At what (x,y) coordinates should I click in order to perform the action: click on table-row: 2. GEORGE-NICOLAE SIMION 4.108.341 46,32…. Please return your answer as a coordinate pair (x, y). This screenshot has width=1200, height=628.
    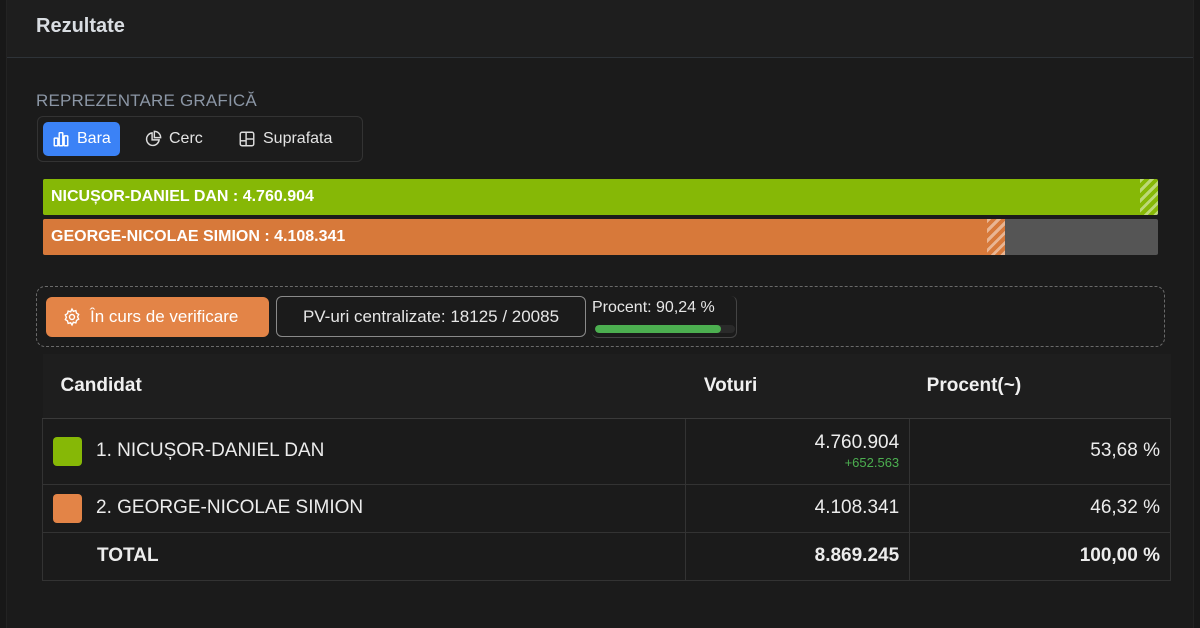
    Looking at the image, I should click on (606, 508).